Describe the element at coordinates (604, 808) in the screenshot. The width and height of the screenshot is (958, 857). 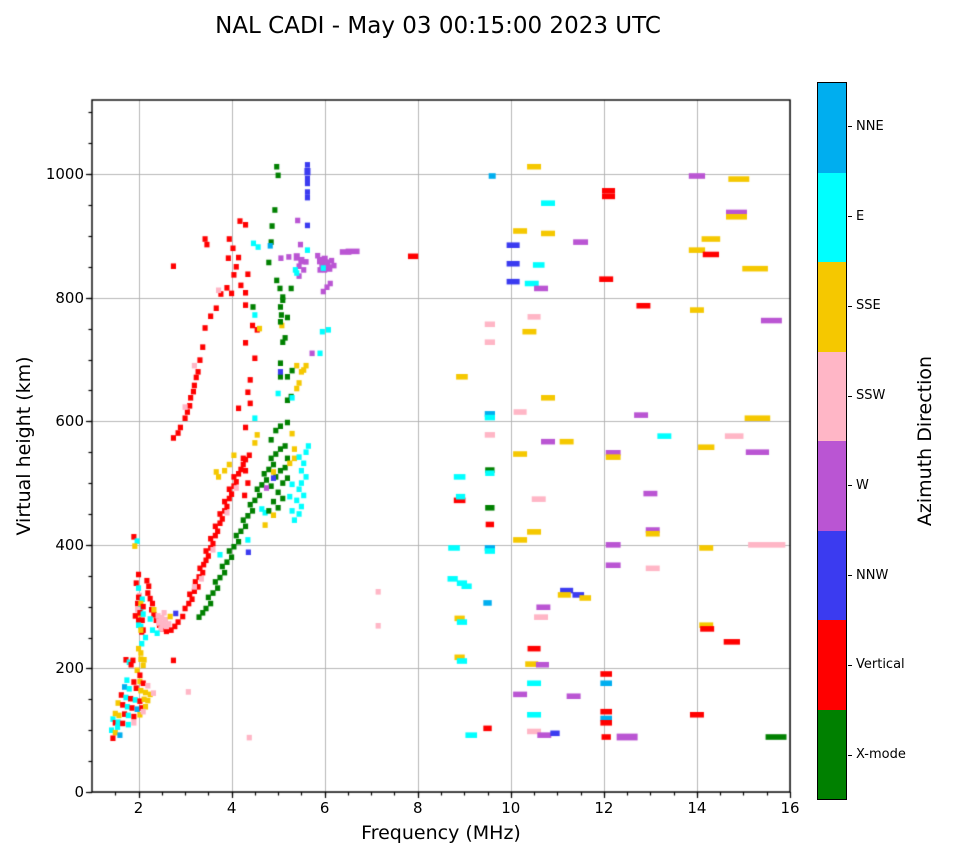
I see `x-tick-12: 12` at that location.